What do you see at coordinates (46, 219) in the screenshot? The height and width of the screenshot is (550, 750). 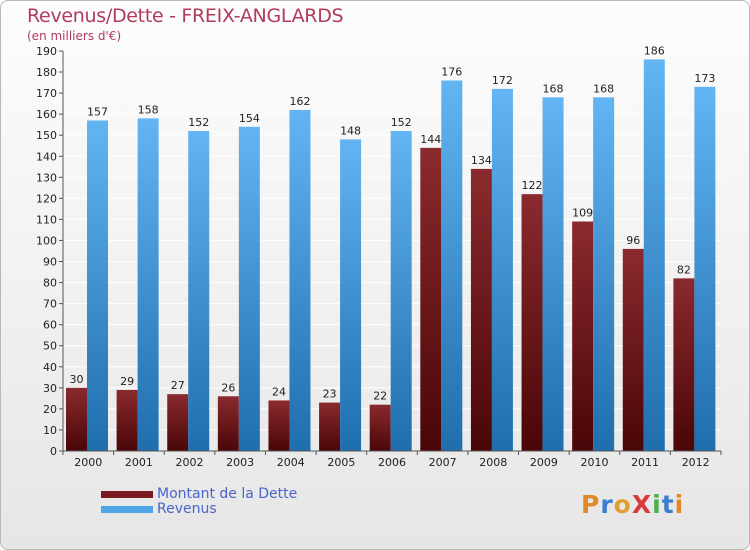 I see `y-tick-label: 110` at bounding box center [46, 219].